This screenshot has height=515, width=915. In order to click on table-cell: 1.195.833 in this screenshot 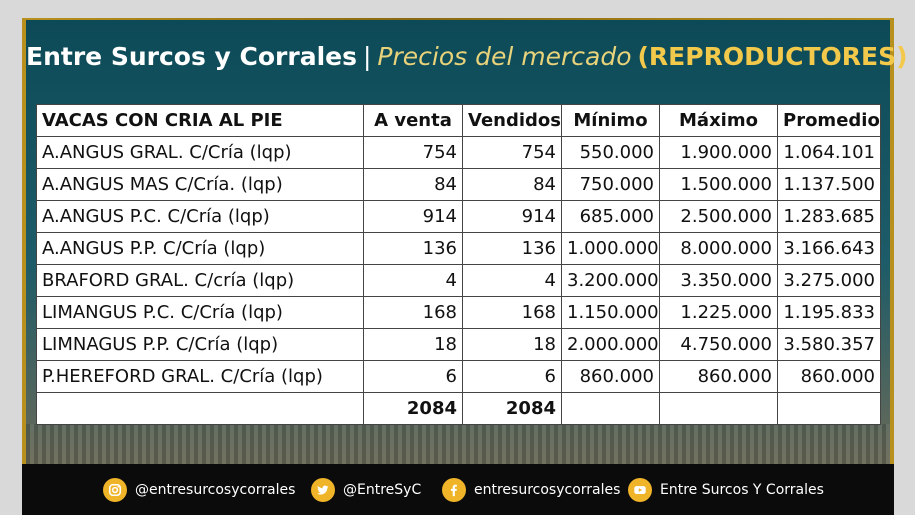, I will do `click(829, 312)`.